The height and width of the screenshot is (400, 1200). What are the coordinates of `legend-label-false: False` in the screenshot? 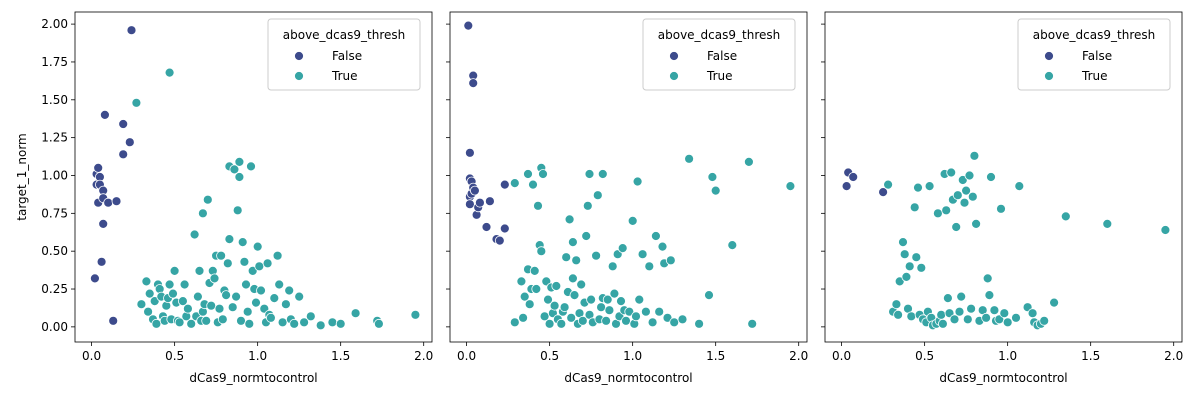 It's located at (347, 56).